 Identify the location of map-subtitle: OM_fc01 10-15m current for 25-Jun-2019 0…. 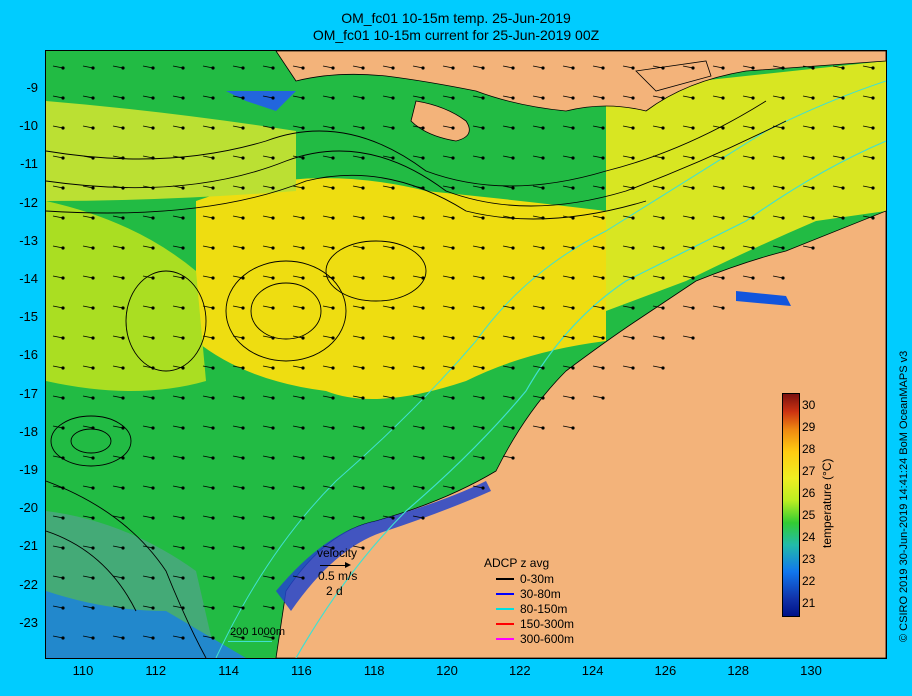
(456, 35).